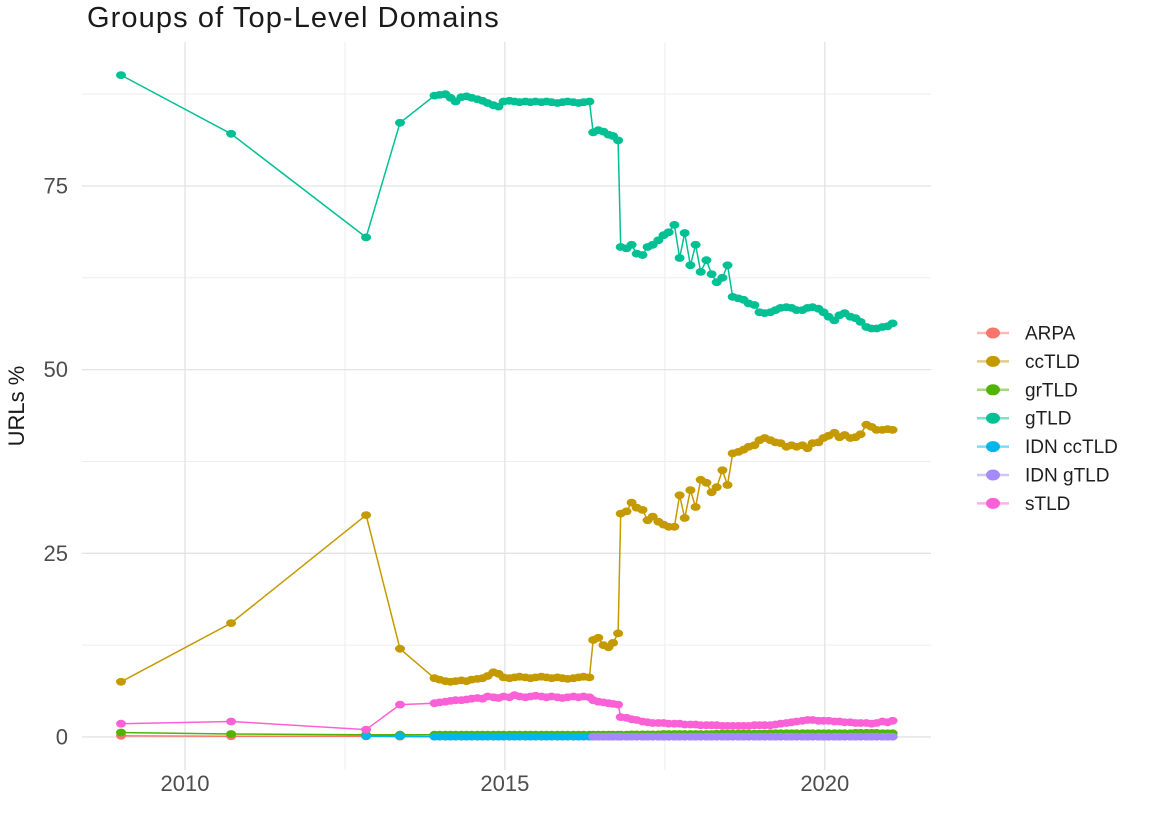 The height and width of the screenshot is (827, 1164). What do you see at coordinates (743, 736) in the screenshot?
I see `series-points-IDN-gTLD` at bounding box center [743, 736].